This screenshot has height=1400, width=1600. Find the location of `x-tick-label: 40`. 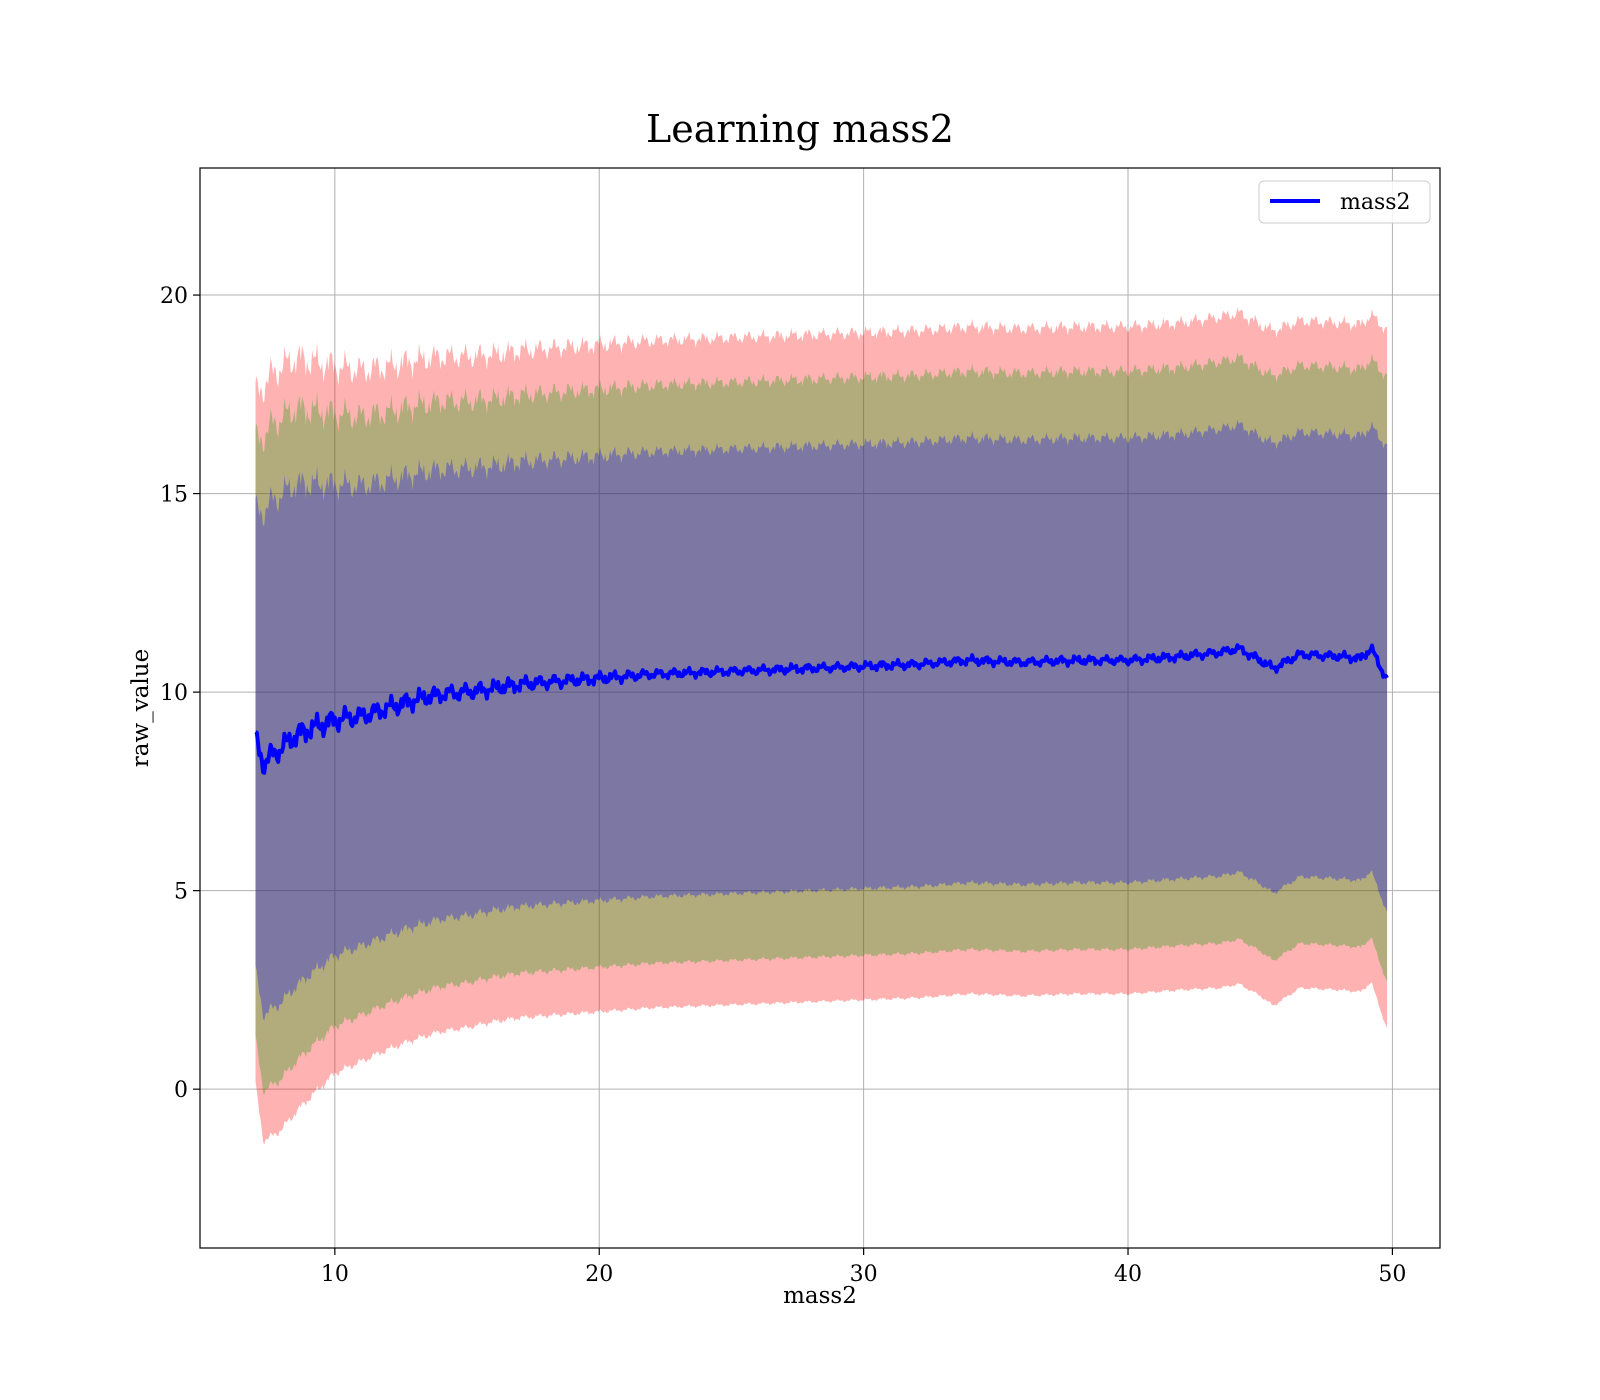

x-tick-label: 40 is located at coordinates (1128, 1274).